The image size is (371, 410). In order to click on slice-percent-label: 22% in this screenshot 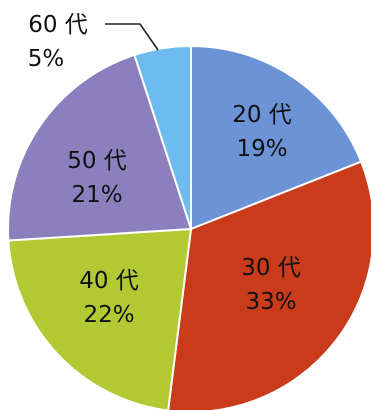, I will do `click(108, 315)`.